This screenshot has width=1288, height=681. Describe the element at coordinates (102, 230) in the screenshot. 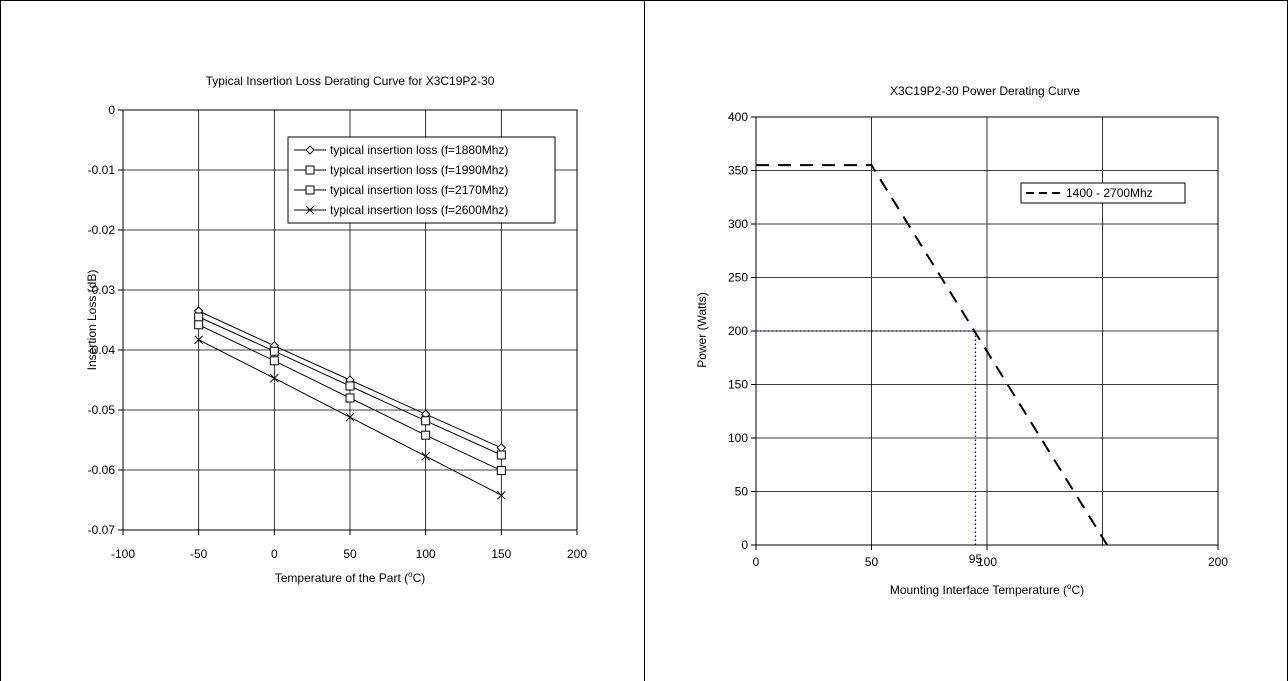

I see `y-tick-label: -0.02` at that location.